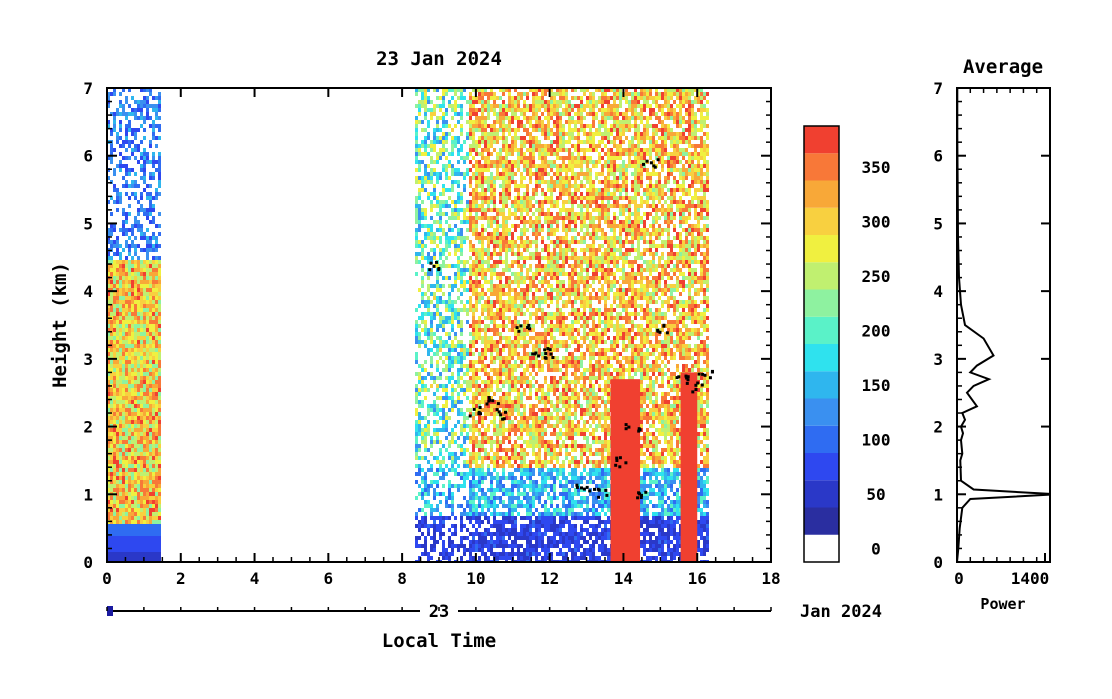  What do you see at coordinates (938, 562) in the screenshot?
I see `profile-y-tick-label: 0` at bounding box center [938, 562].